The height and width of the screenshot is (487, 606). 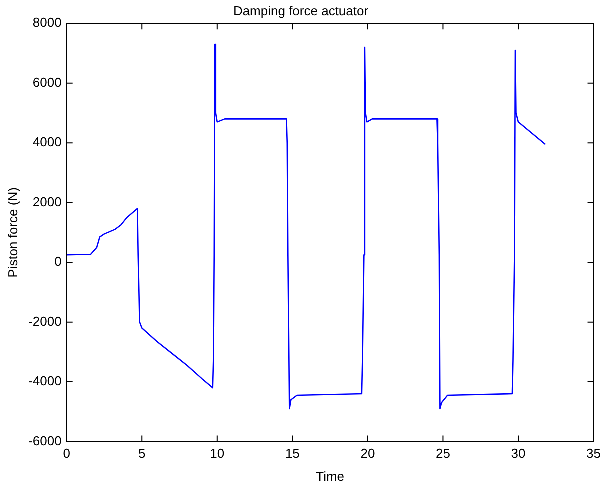 I want to click on y-tick-label: 4000, so click(x=47, y=142).